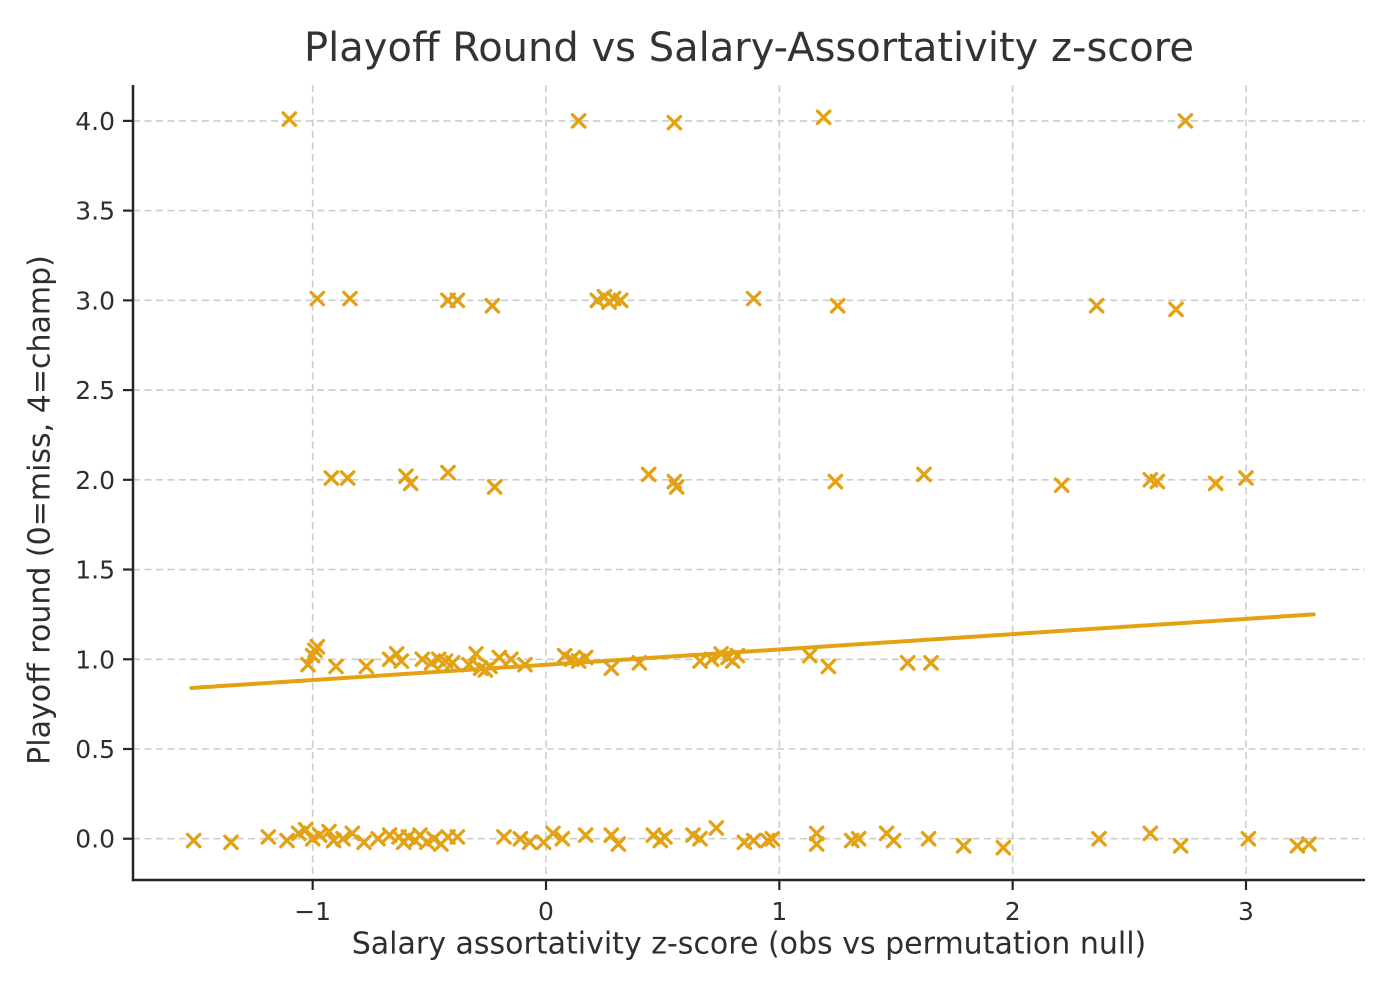  Describe the element at coordinates (95, 570) in the screenshot. I see `y-tick-label: 1.5` at that location.